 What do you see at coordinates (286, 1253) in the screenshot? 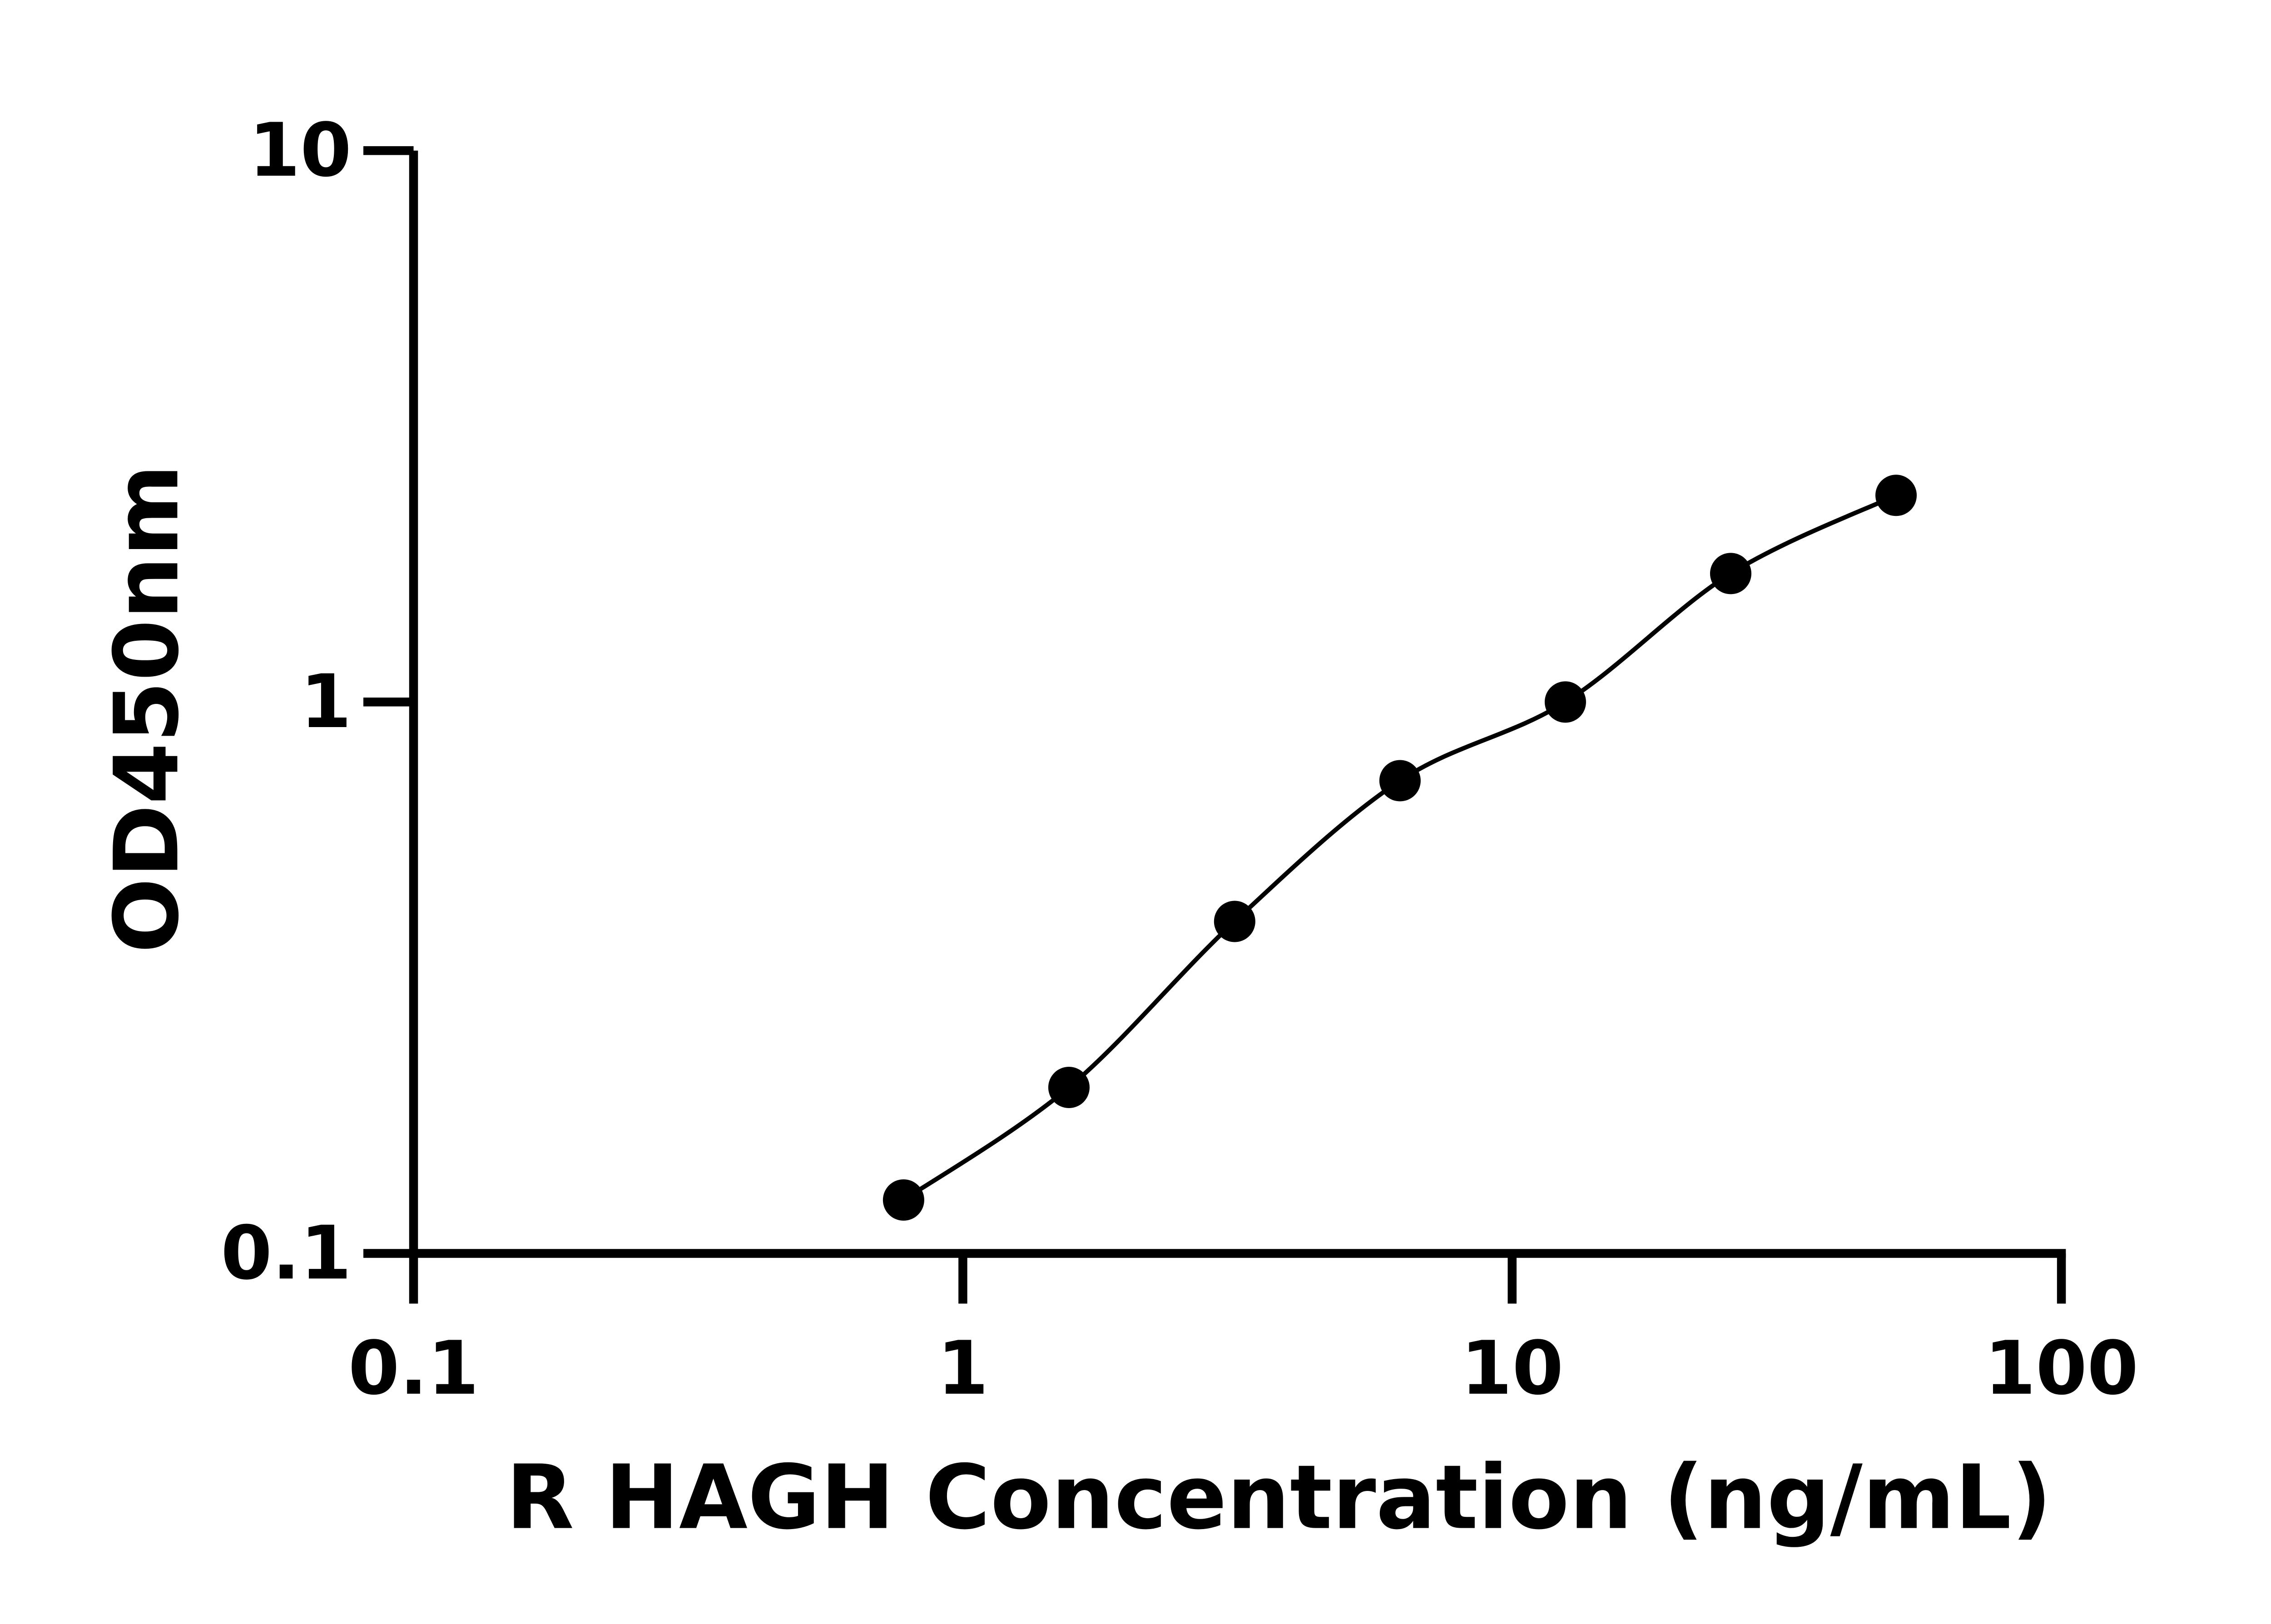
I see `y-tick-label: 0.1` at bounding box center [286, 1253].